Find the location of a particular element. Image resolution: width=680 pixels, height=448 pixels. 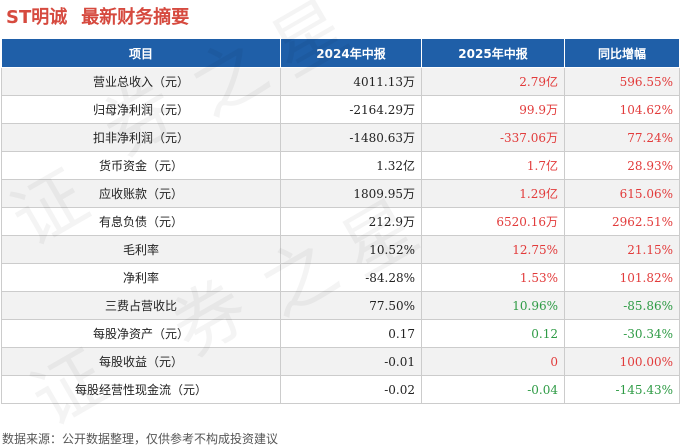

data-source-note: 数据来源：公开数据整理，仅供参考不构成投资建议 is located at coordinates (140, 439).